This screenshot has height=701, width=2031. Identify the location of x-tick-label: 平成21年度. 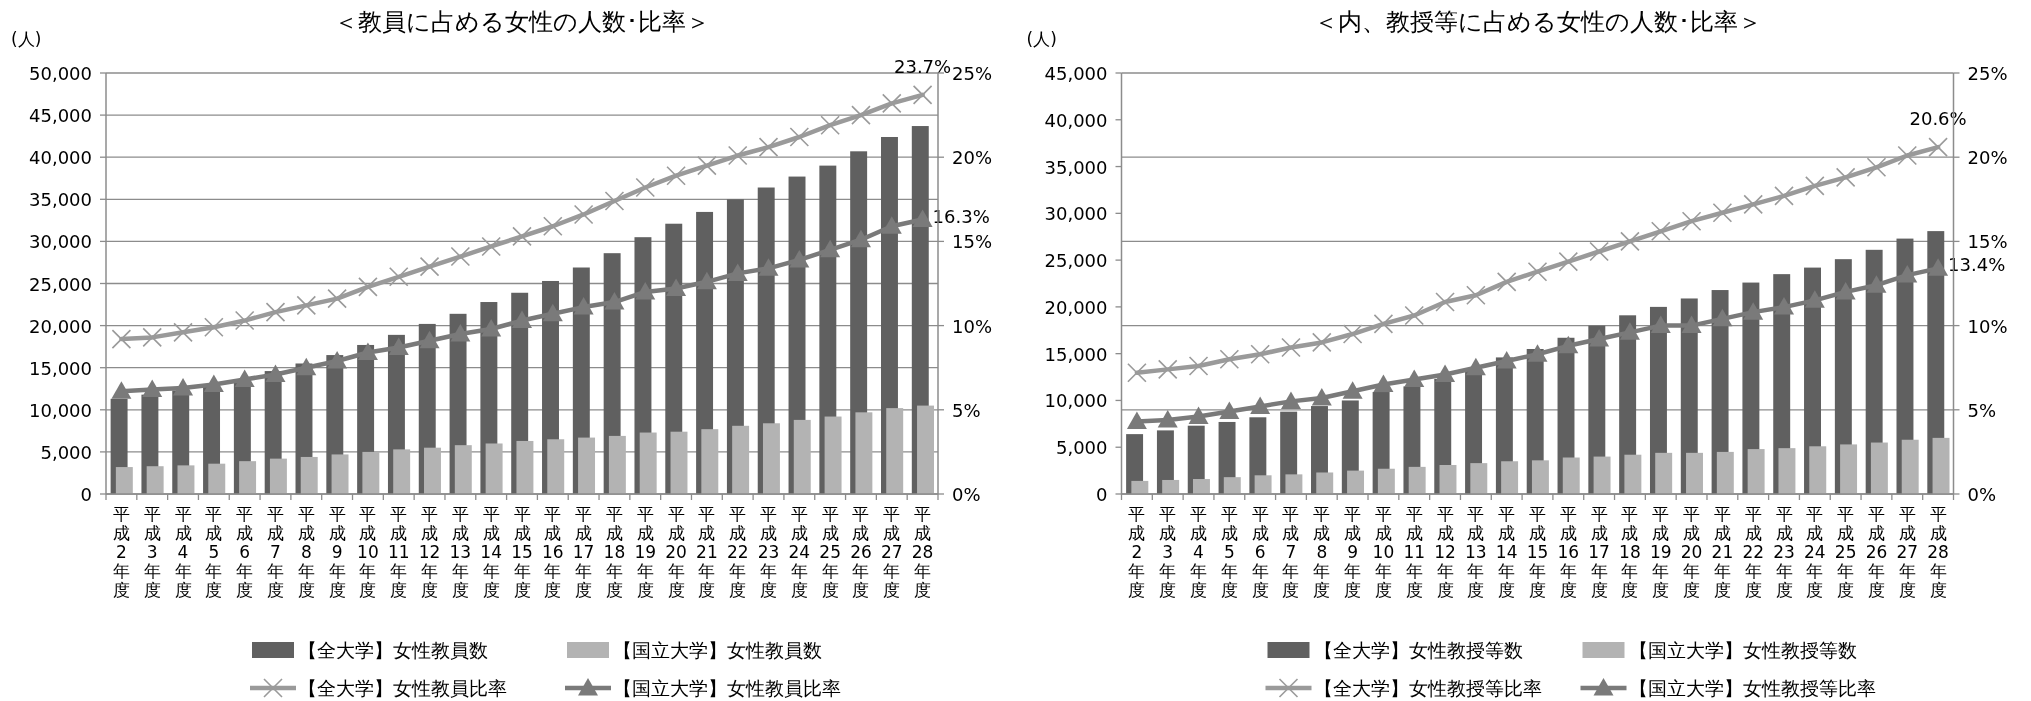
(707, 552).